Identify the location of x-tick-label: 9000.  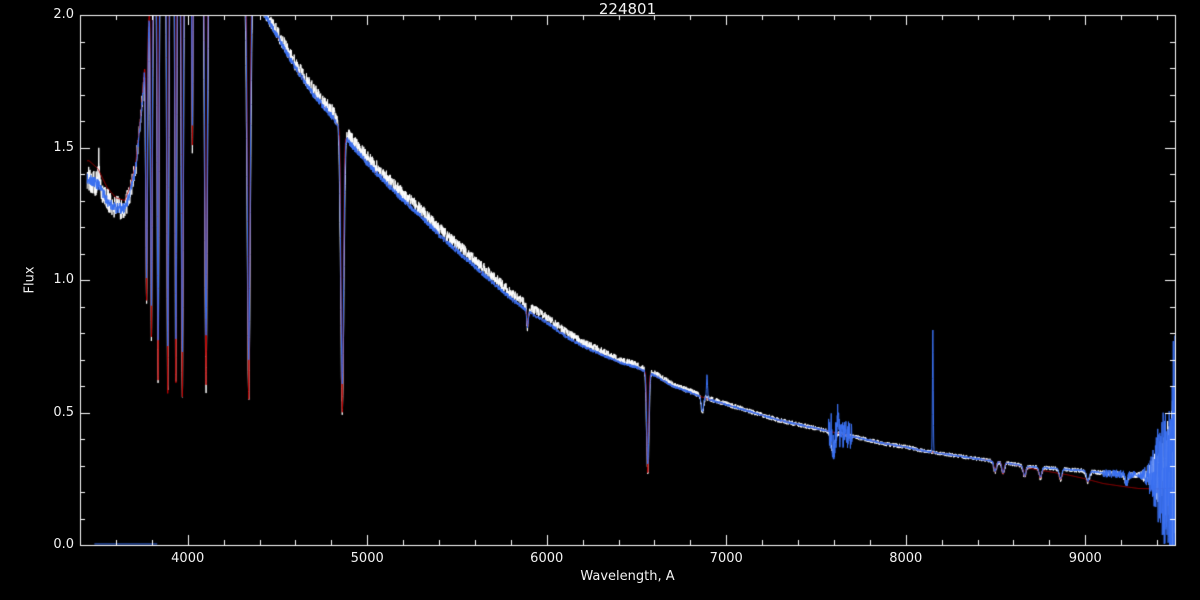
(1085, 558).